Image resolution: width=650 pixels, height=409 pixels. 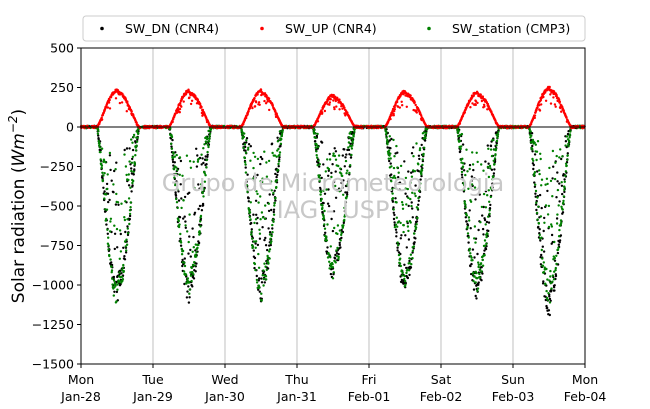 I want to click on y-tick-label: 0, so click(x=70, y=127).